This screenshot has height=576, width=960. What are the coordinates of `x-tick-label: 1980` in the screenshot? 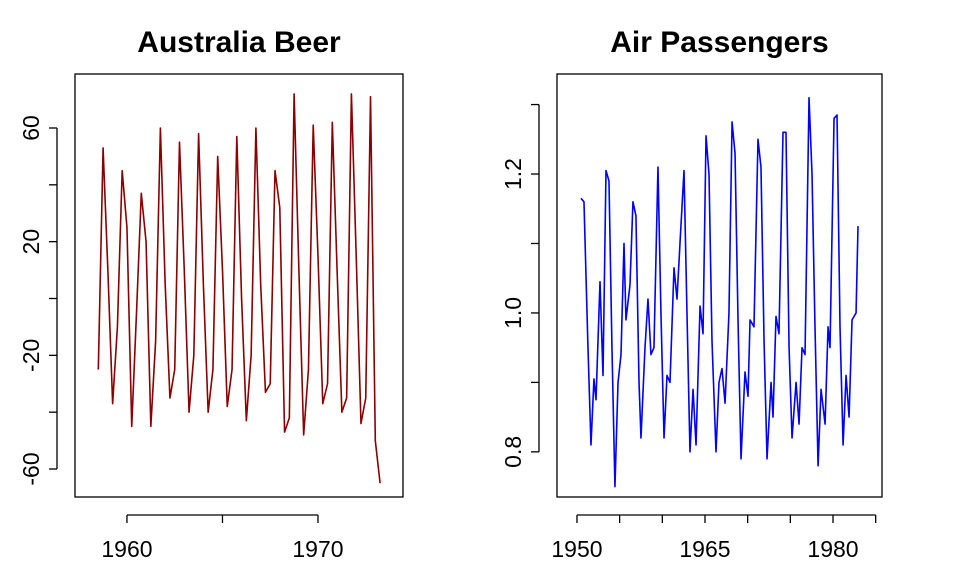 It's located at (832, 549).